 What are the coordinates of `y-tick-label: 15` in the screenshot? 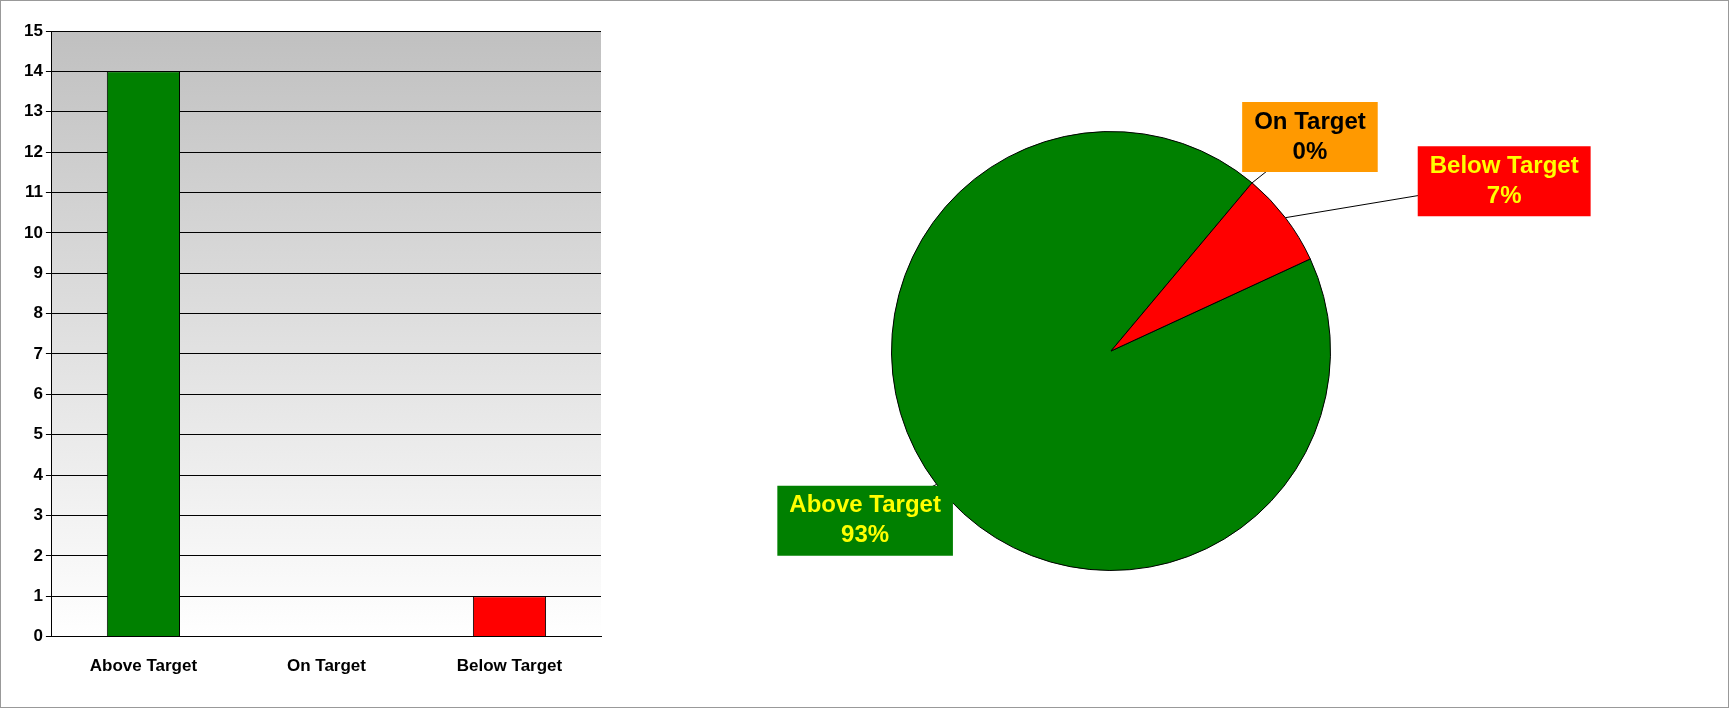 It's located at (33, 30).